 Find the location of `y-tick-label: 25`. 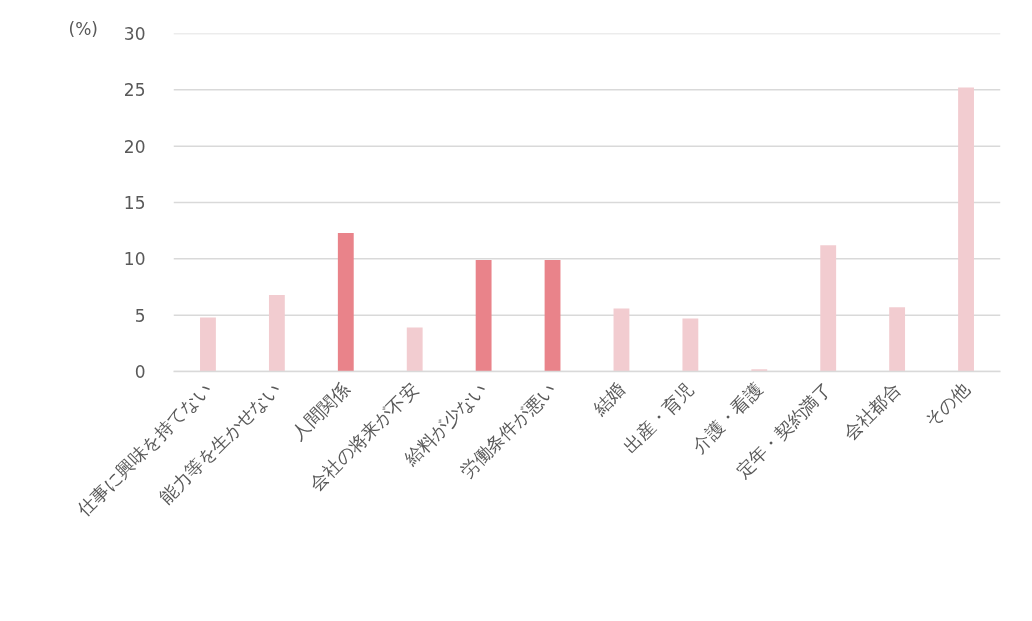

y-tick-label: 25 is located at coordinates (134, 90).